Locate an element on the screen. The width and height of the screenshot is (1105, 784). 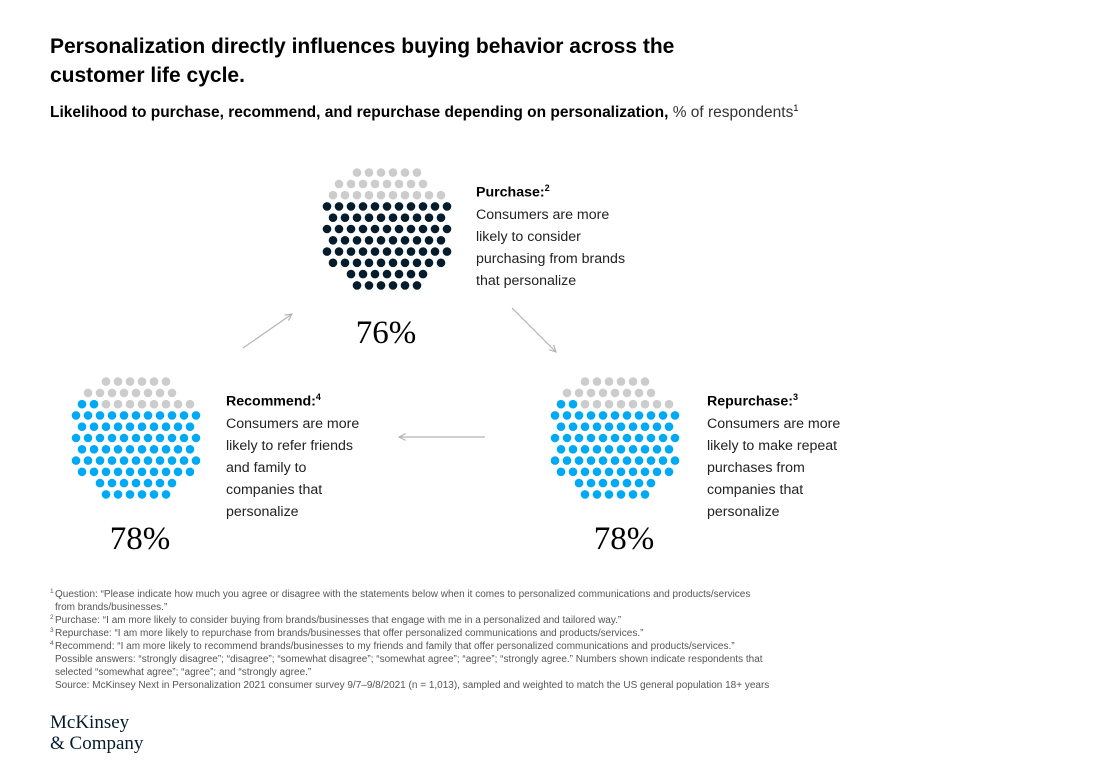
repurchase-desc-line: Consumers are more is located at coordinates (774, 423).